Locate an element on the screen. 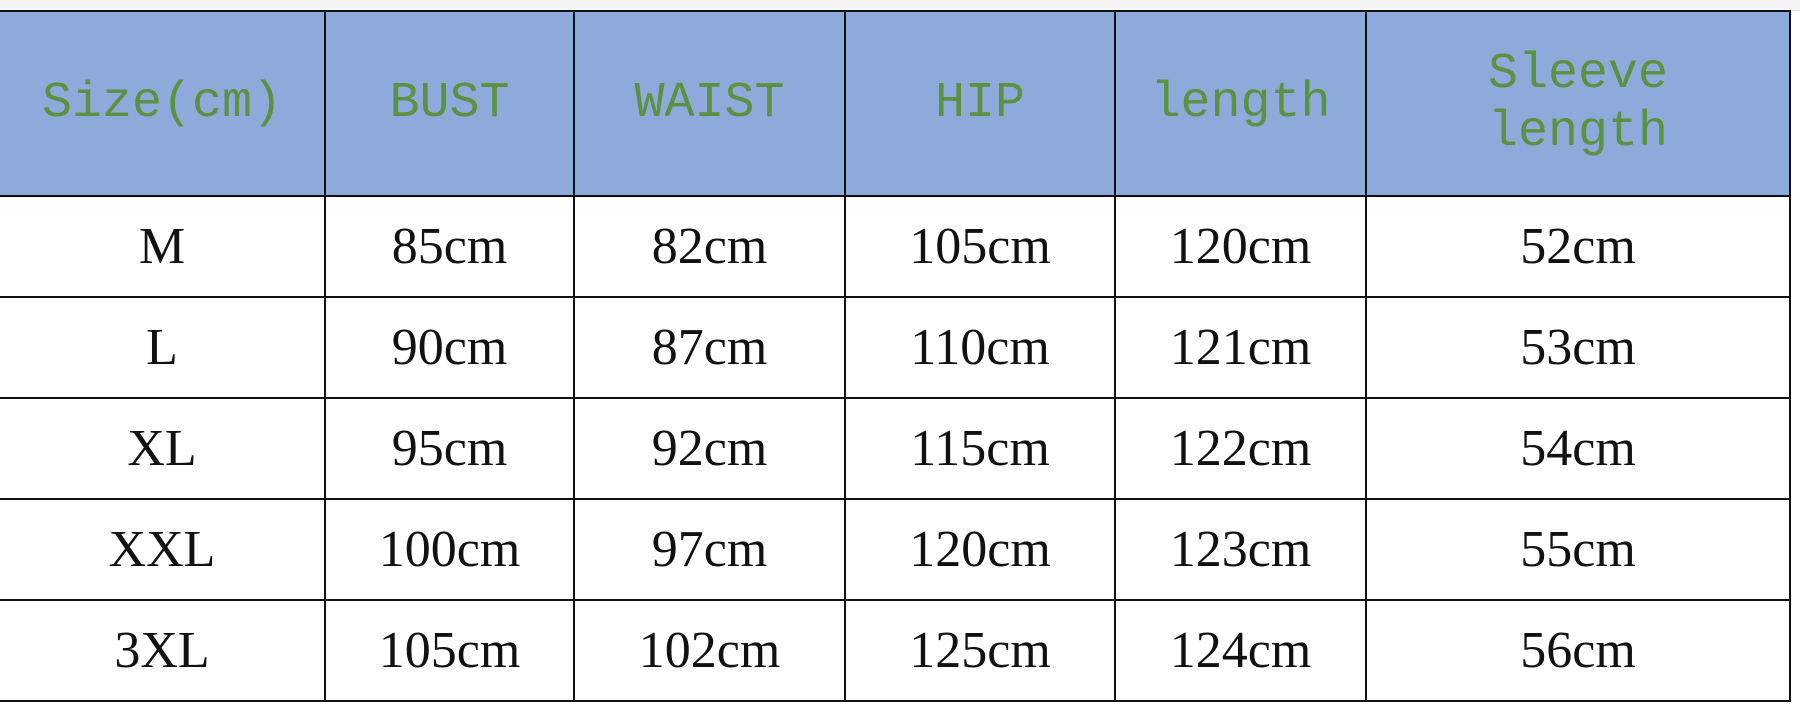 The image size is (1800, 704). table-row: XL 95cm 92cm 115cm 122cm 54cm is located at coordinates (895, 448).